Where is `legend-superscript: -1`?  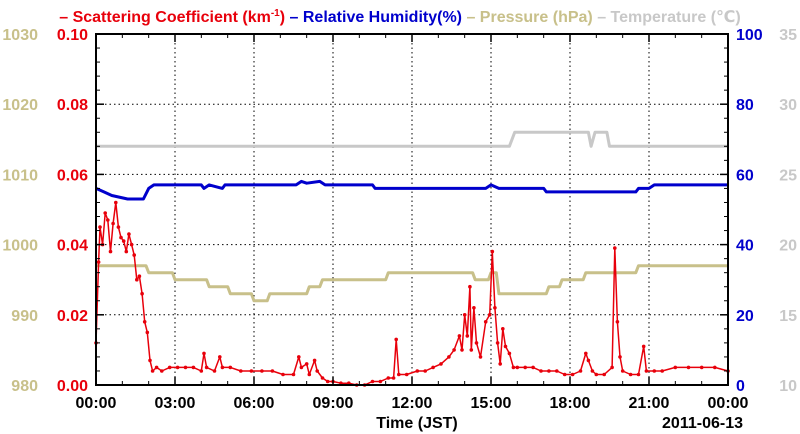 legend-superscript: -1 is located at coordinates (275, 13).